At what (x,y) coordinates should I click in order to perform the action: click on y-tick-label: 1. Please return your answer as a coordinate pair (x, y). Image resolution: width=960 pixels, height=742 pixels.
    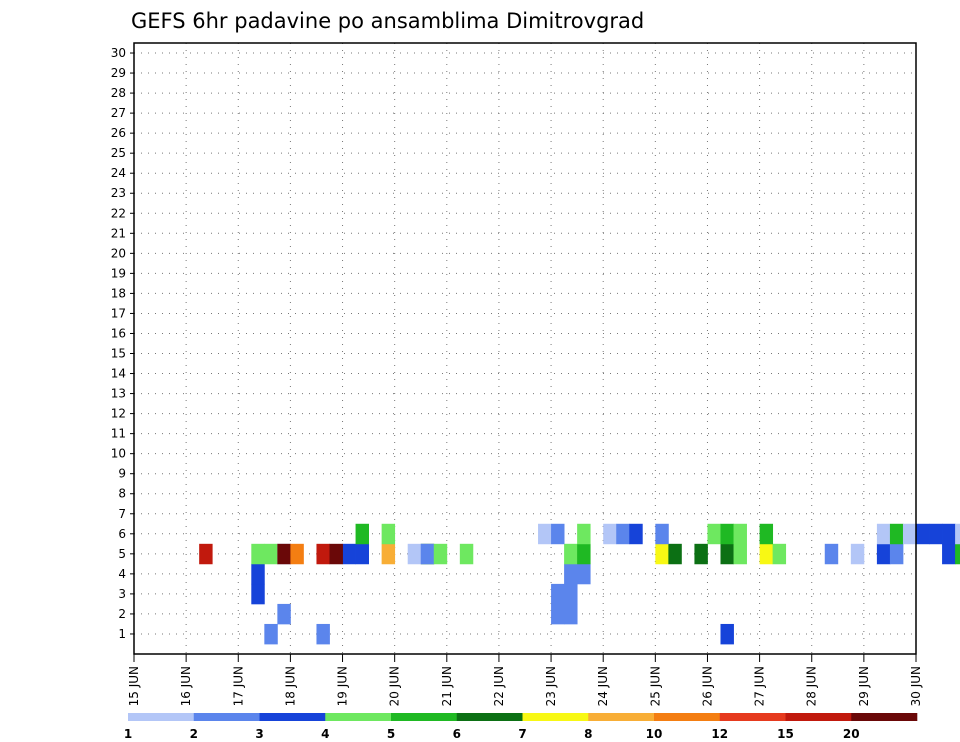
    Looking at the image, I should click on (122, 634).